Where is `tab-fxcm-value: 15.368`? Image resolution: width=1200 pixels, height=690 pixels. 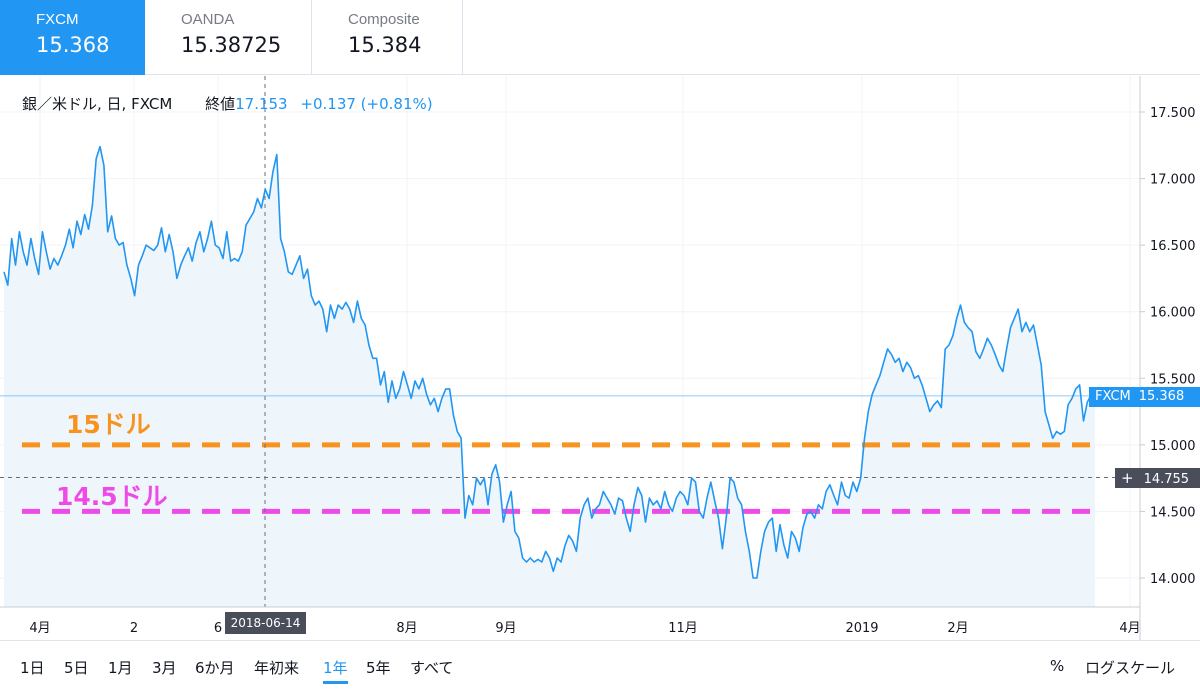 tab-fxcm-value: 15.368 is located at coordinates (73, 45).